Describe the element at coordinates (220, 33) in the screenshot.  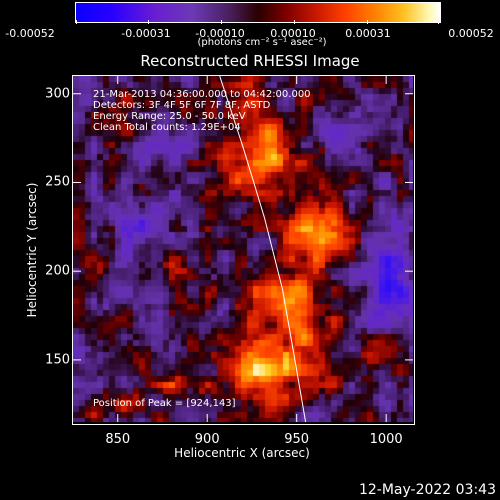
I see `colorbar-tick-label: -0.00010` at that location.